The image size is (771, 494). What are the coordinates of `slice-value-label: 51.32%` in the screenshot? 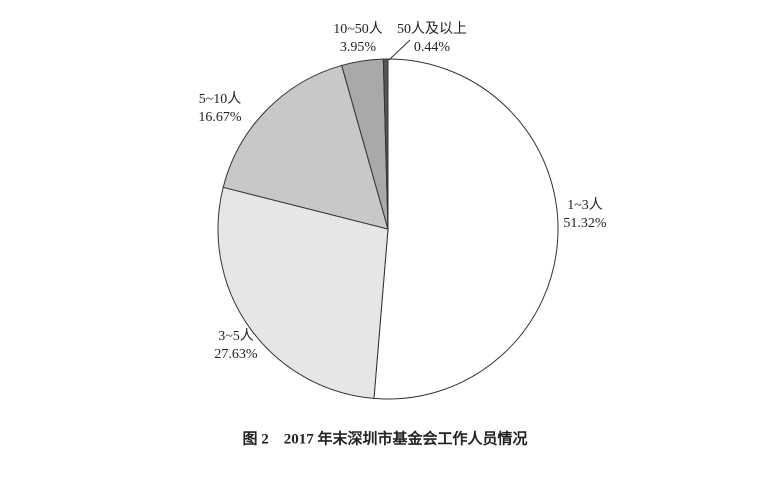 It's located at (585, 223).